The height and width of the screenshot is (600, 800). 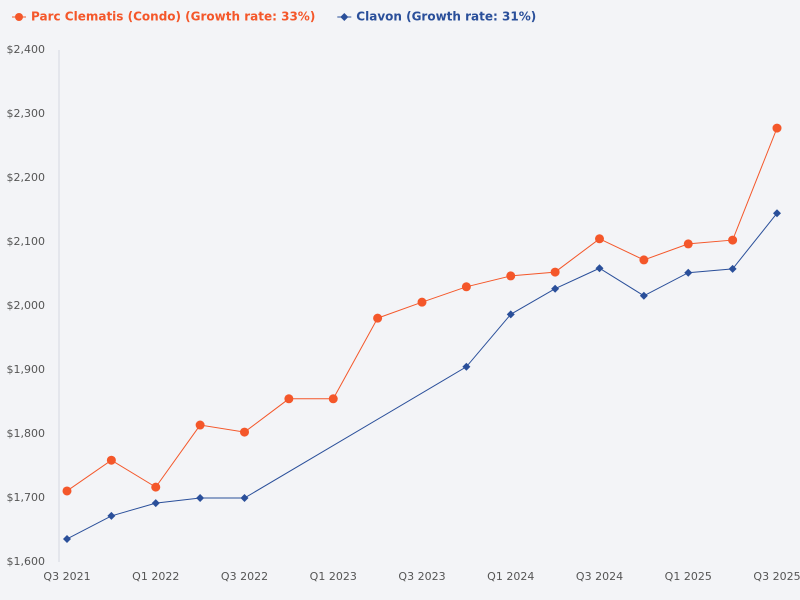 What do you see at coordinates (510, 576) in the screenshot?
I see `x-tick-label: Q1 2024` at bounding box center [510, 576].